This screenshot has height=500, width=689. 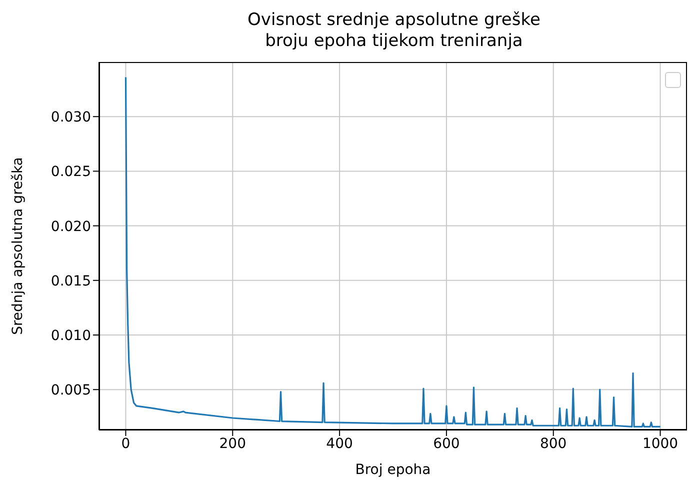 What do you see at coordinates (70, 281) in the screenshot?
I see `y-tick-label: 0.015` at bounding box center [70, 281].